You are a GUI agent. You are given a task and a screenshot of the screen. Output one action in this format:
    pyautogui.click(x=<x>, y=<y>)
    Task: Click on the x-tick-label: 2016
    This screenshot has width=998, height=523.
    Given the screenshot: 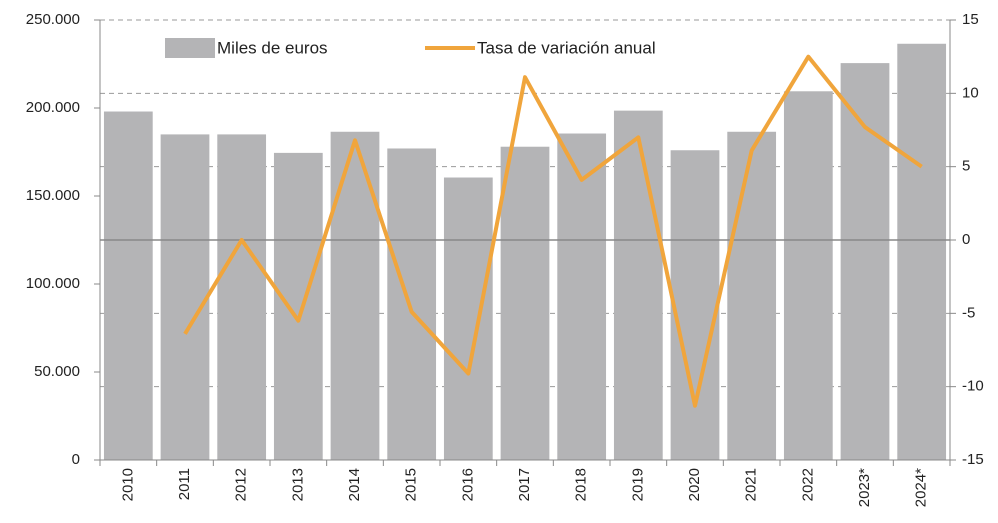 What is the action you would take?
    pyautogui.click(x=467, y=484)
    